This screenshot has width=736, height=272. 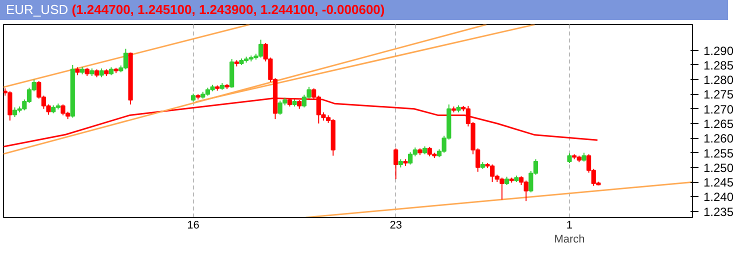 I want to click on y-tick-label: 1.265, so click(x=719, y=123).